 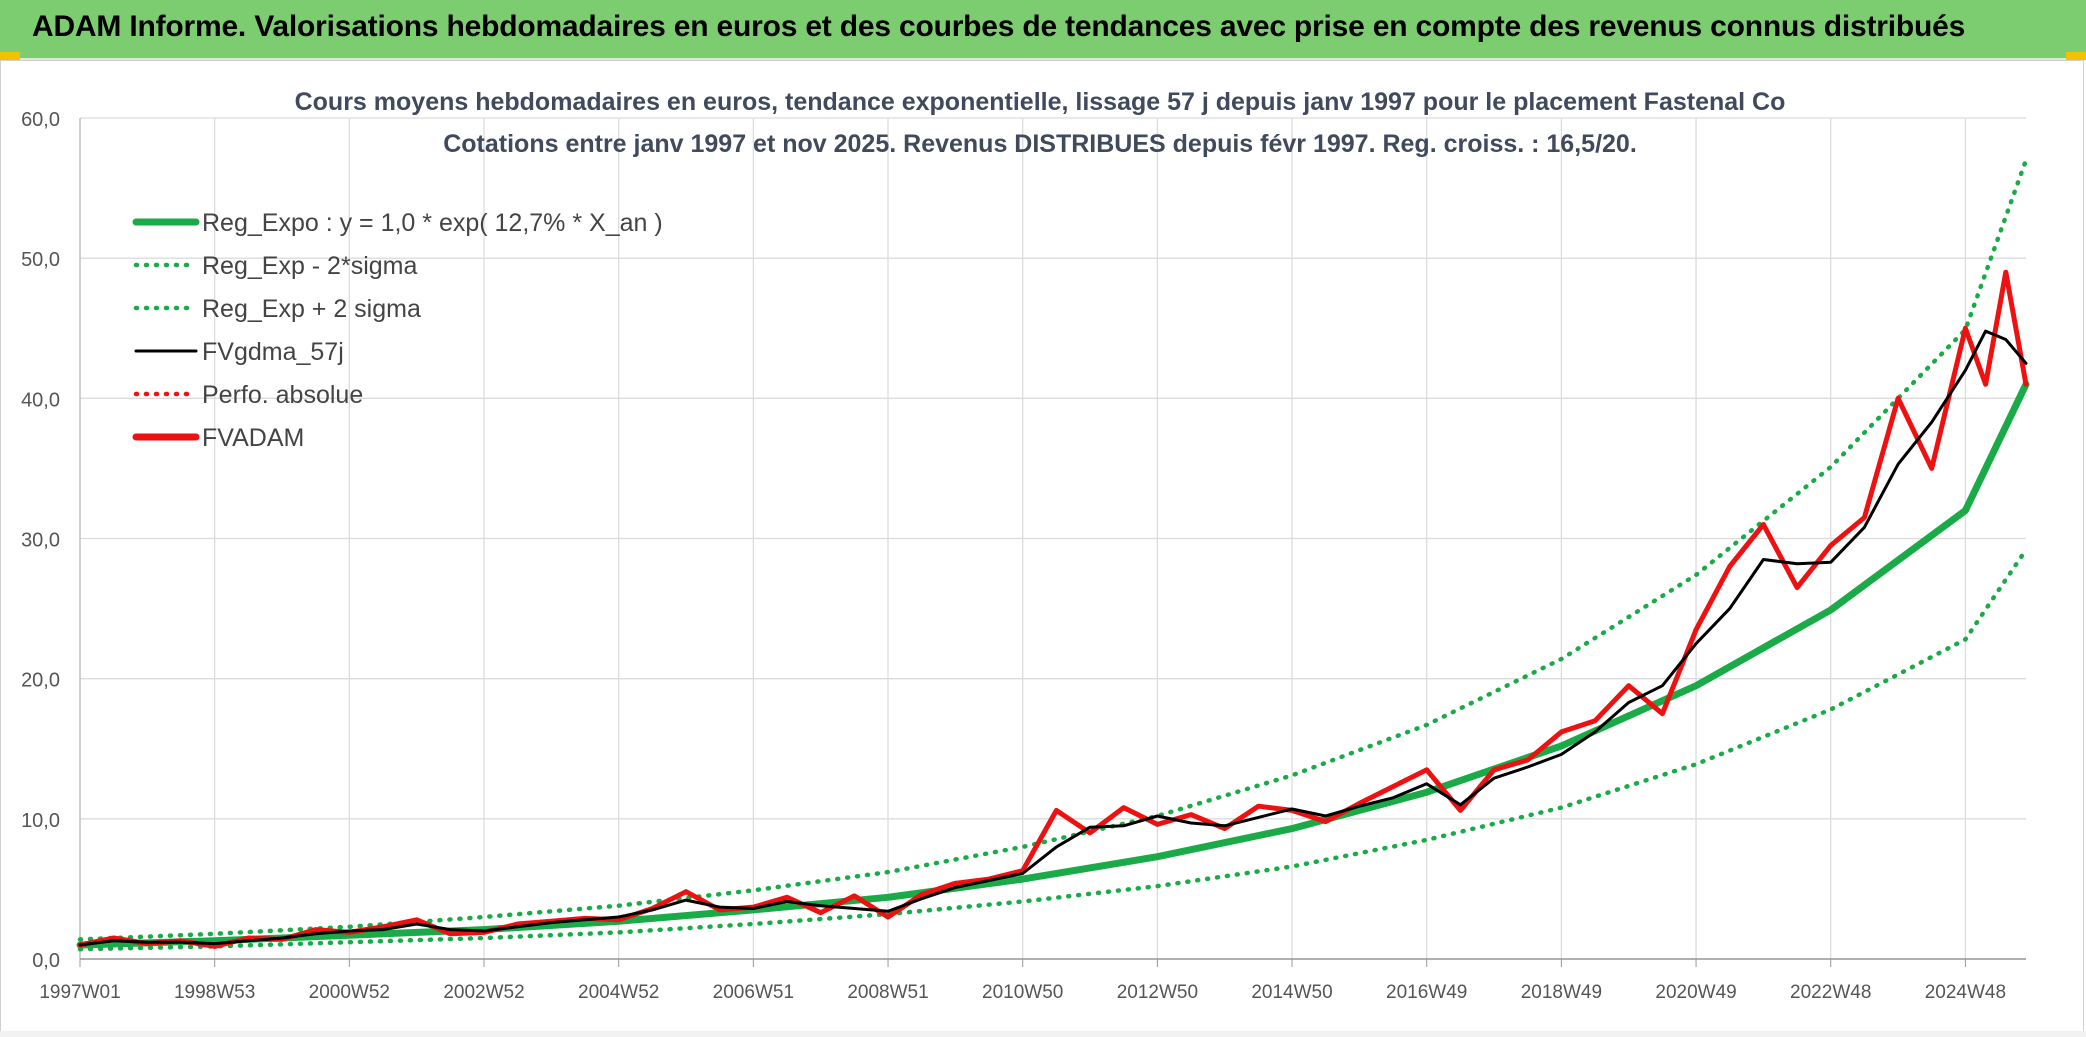 What do you see at coordinates (2076, 56) in the screenshot?
I see `corner-accent-right` at bounding box center [2076, 56].